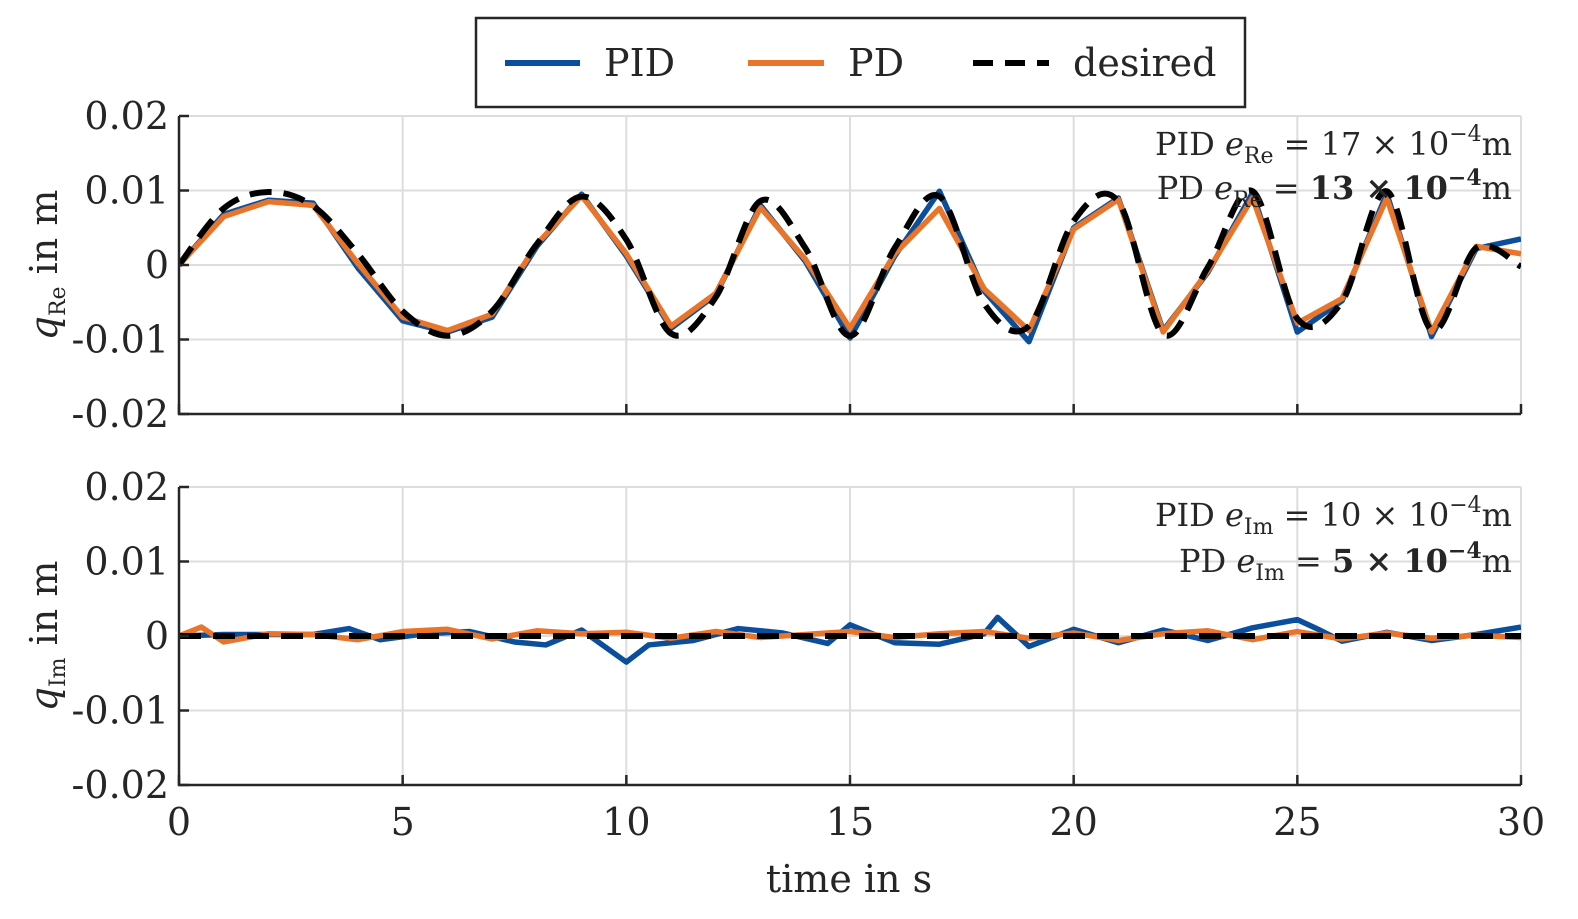  Describe the element at coordinates (1144, 63) in the screenshot. I see `legend-label-desired: desired` at that location.